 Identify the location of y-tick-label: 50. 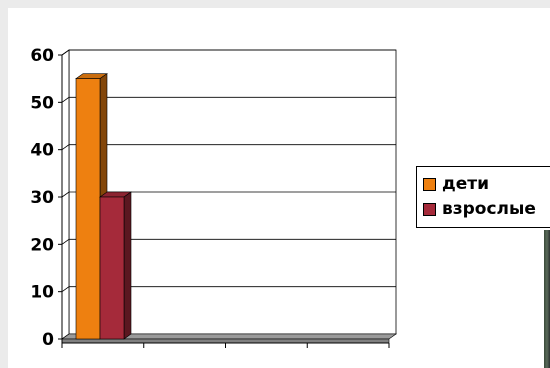
(42, 103).